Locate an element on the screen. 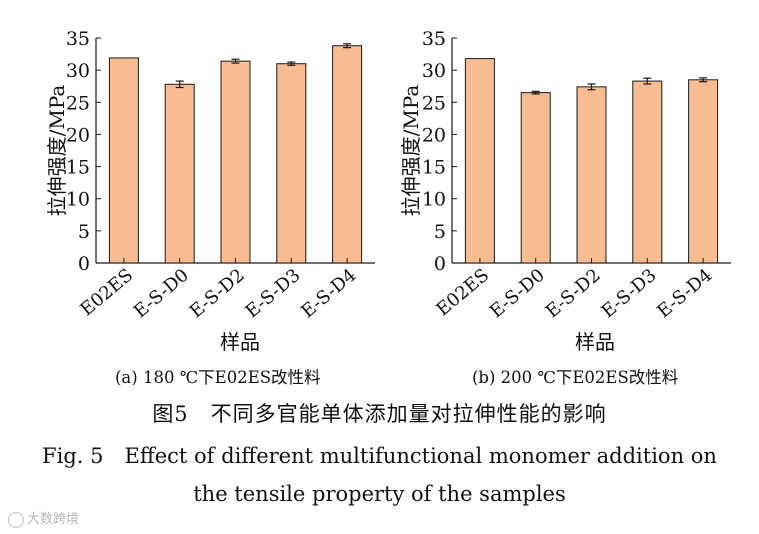 The height and width of the screenshot is (534, 759). watermark: 大数跨境 is located at coordinates (43, 518).